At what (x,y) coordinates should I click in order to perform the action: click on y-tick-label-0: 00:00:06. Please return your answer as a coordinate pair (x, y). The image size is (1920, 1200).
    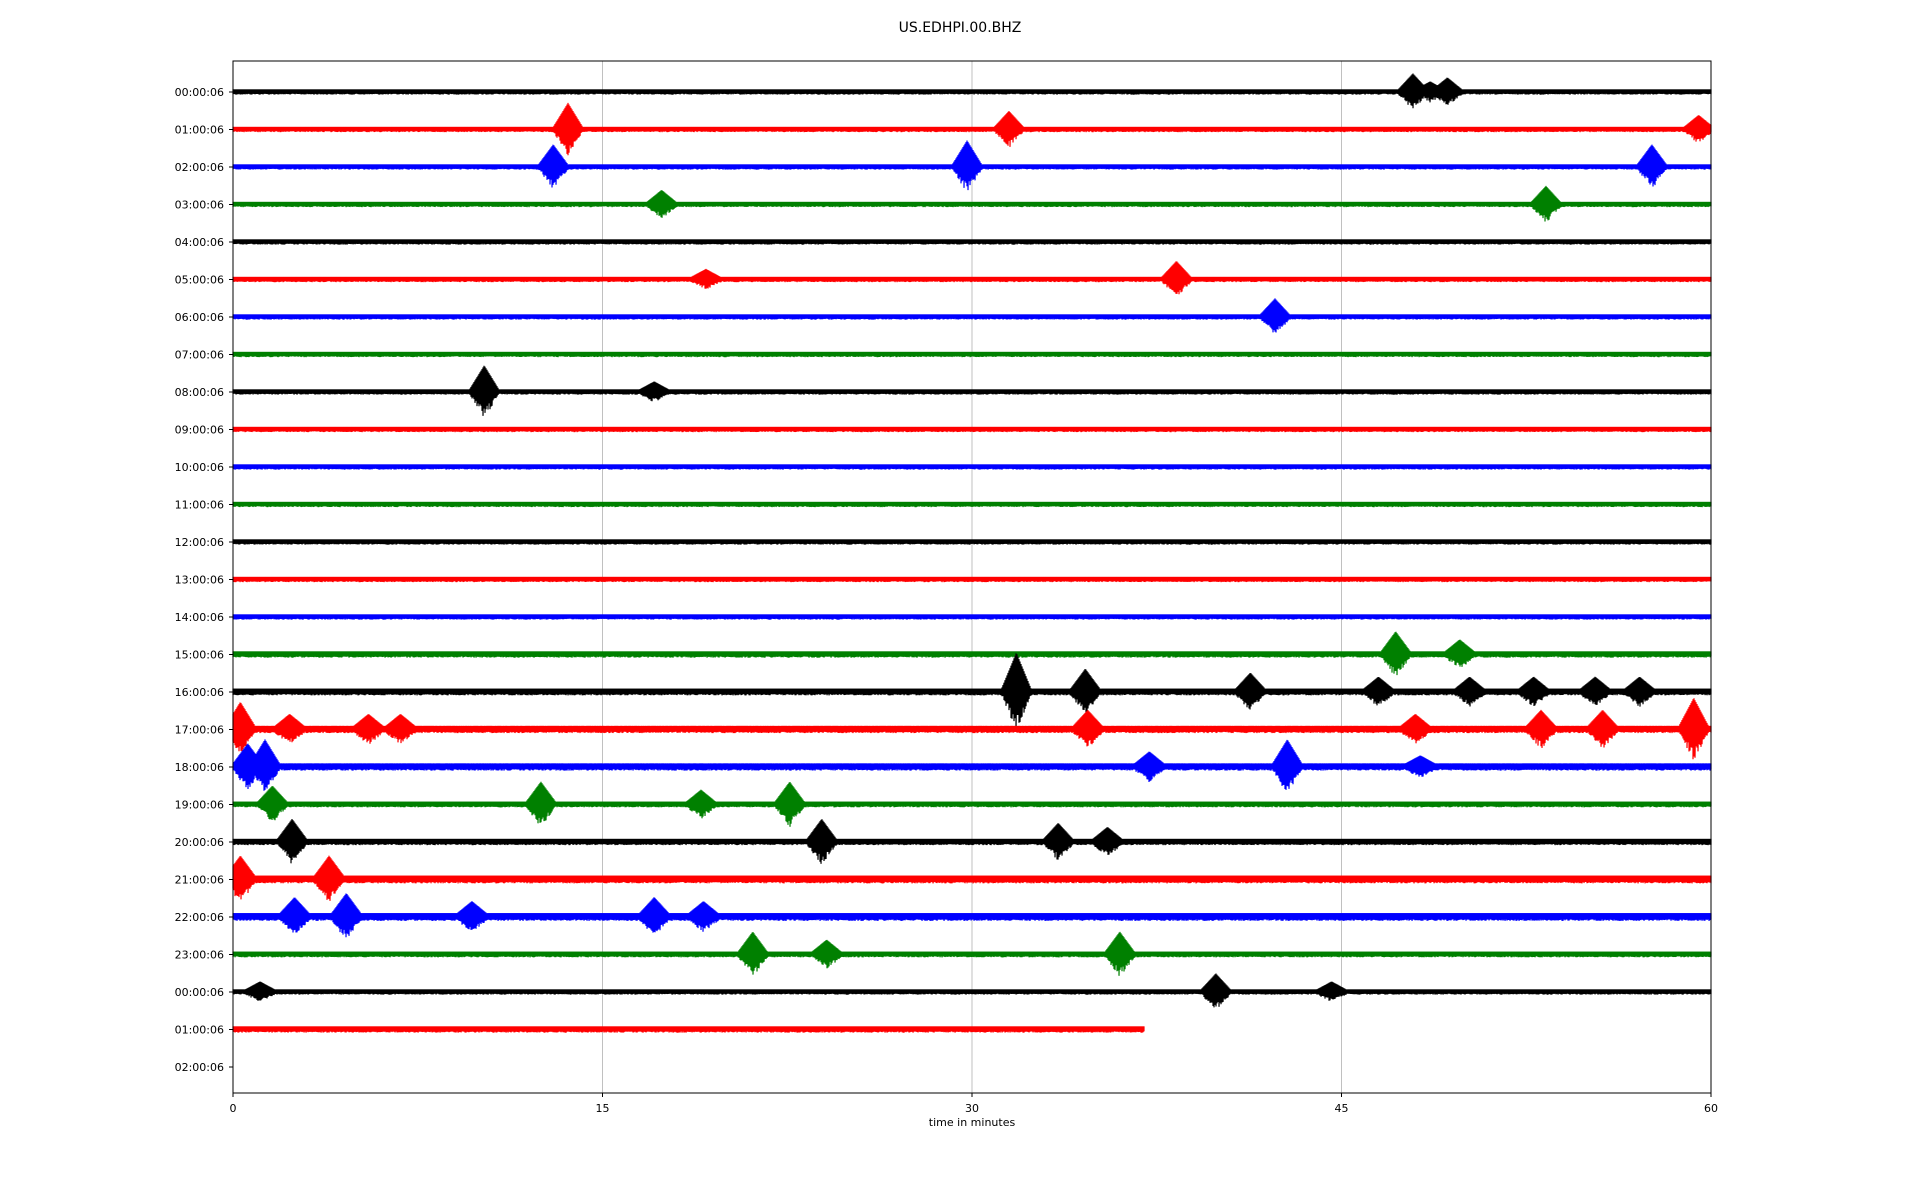
    Looking at the image, I should click on (199, 92).